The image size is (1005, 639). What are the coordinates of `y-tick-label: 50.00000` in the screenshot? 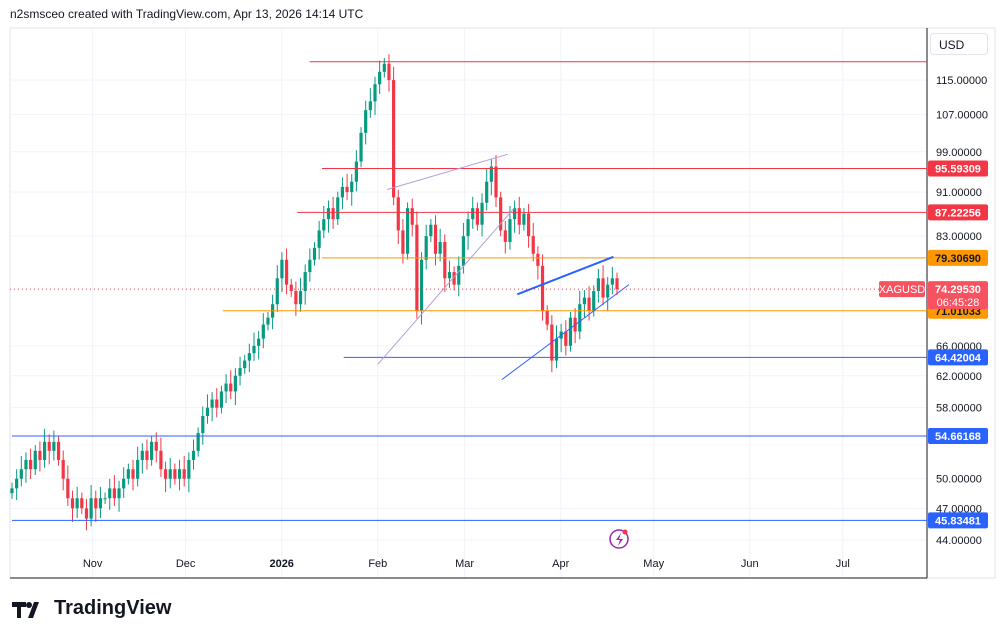 It's located at (959, 480).